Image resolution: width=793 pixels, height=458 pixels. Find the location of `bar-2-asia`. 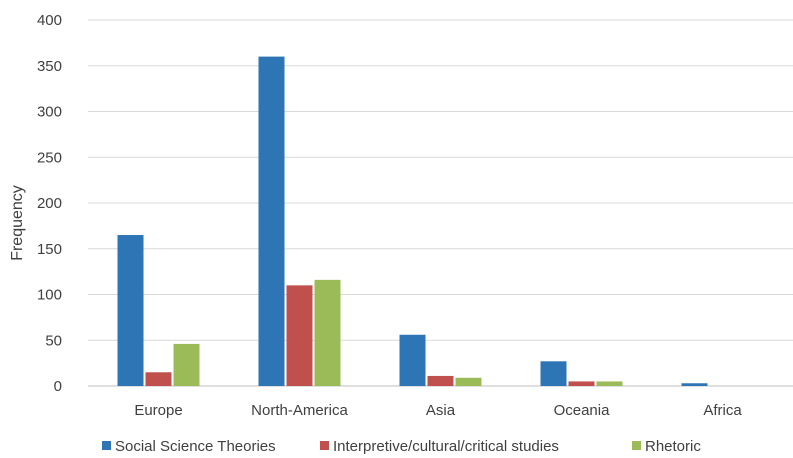

bar-2-asia is located at coordinates (440, 380).